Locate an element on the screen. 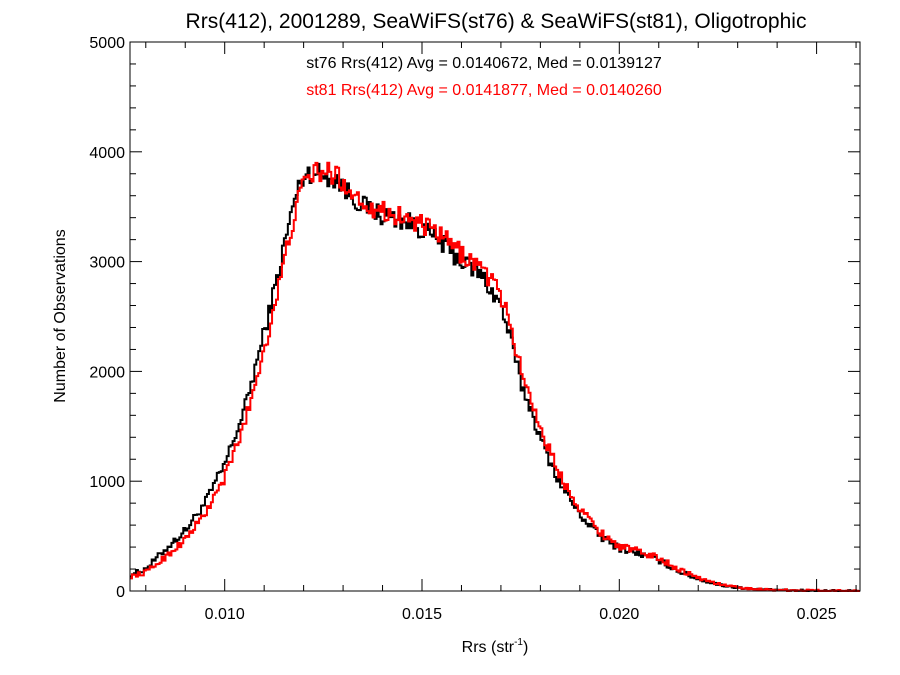 Image resolution: width=900 pixels, height=675 pixels. y-tick-label: 0 is located at coordinates (120, 592).